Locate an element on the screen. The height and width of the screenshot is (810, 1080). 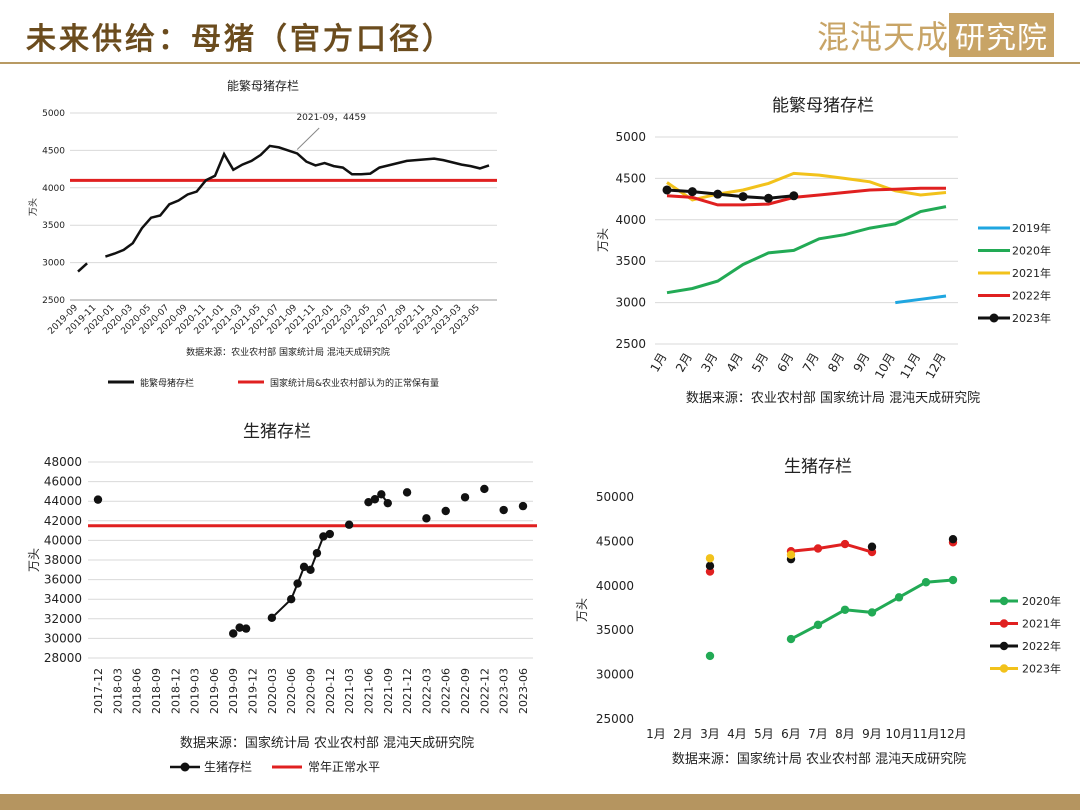
y-tick-label: 36000 is located at coordinates (63, 580).